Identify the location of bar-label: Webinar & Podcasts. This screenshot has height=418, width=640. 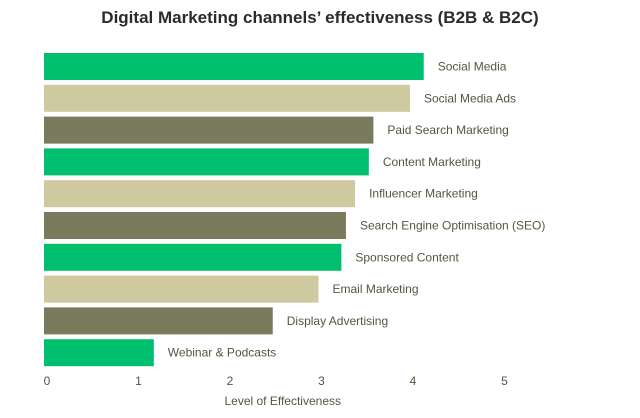
(222, 353).